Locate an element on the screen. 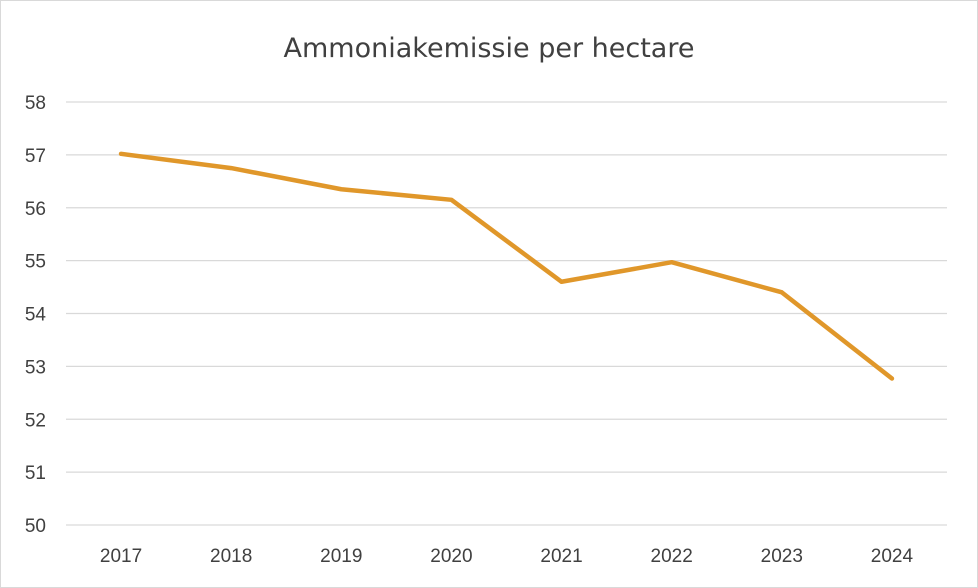 This screenshot has width=978, height=588. y-tick-label: 55 is located at coordinates (35, 262).